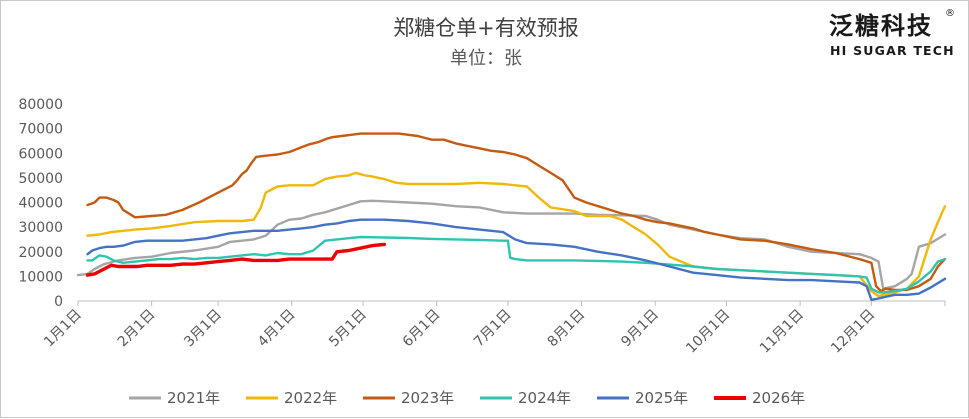 The width and height of the screenshot is (969, 419). I want to click on y-tick-label: 0, so click(58, 302).